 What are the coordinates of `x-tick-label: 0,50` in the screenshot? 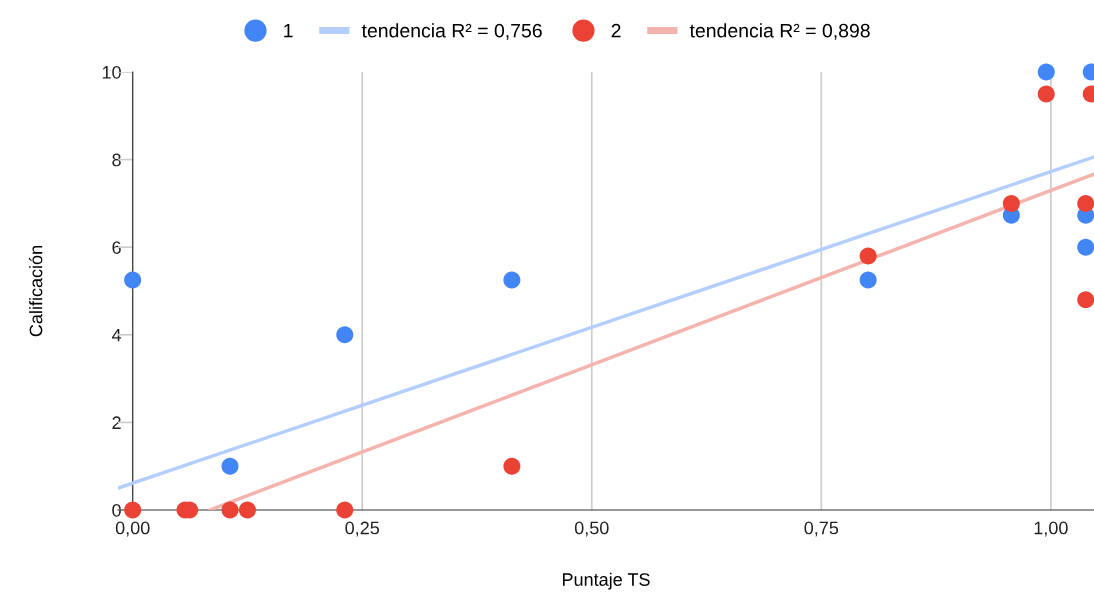 It's located at (591, 529).